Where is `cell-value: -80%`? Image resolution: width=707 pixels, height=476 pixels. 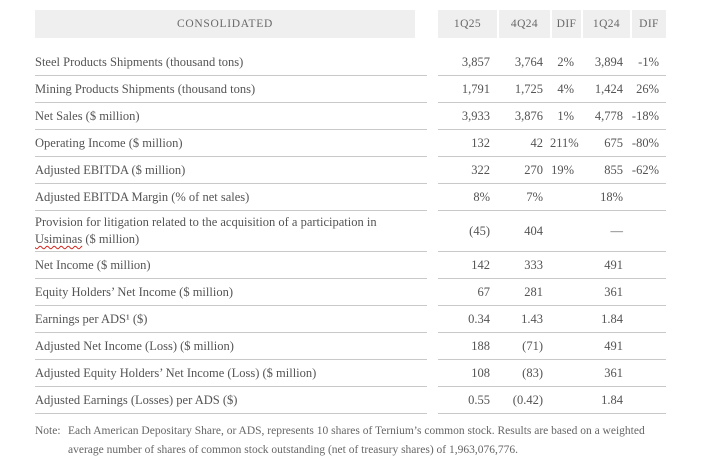 cell-value: -80% is located at coordinates (645, 142).